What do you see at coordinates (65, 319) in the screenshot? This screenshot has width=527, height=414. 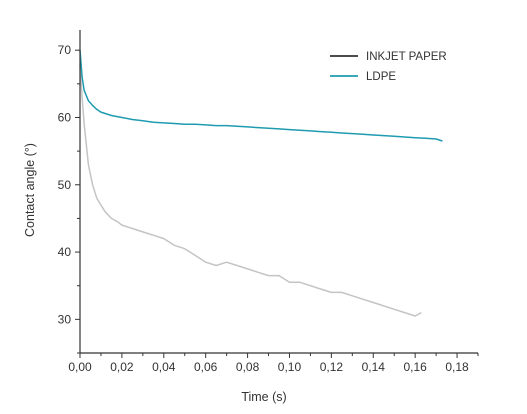 I see `y-tick-label: 30` at bounding box center [65, 319].